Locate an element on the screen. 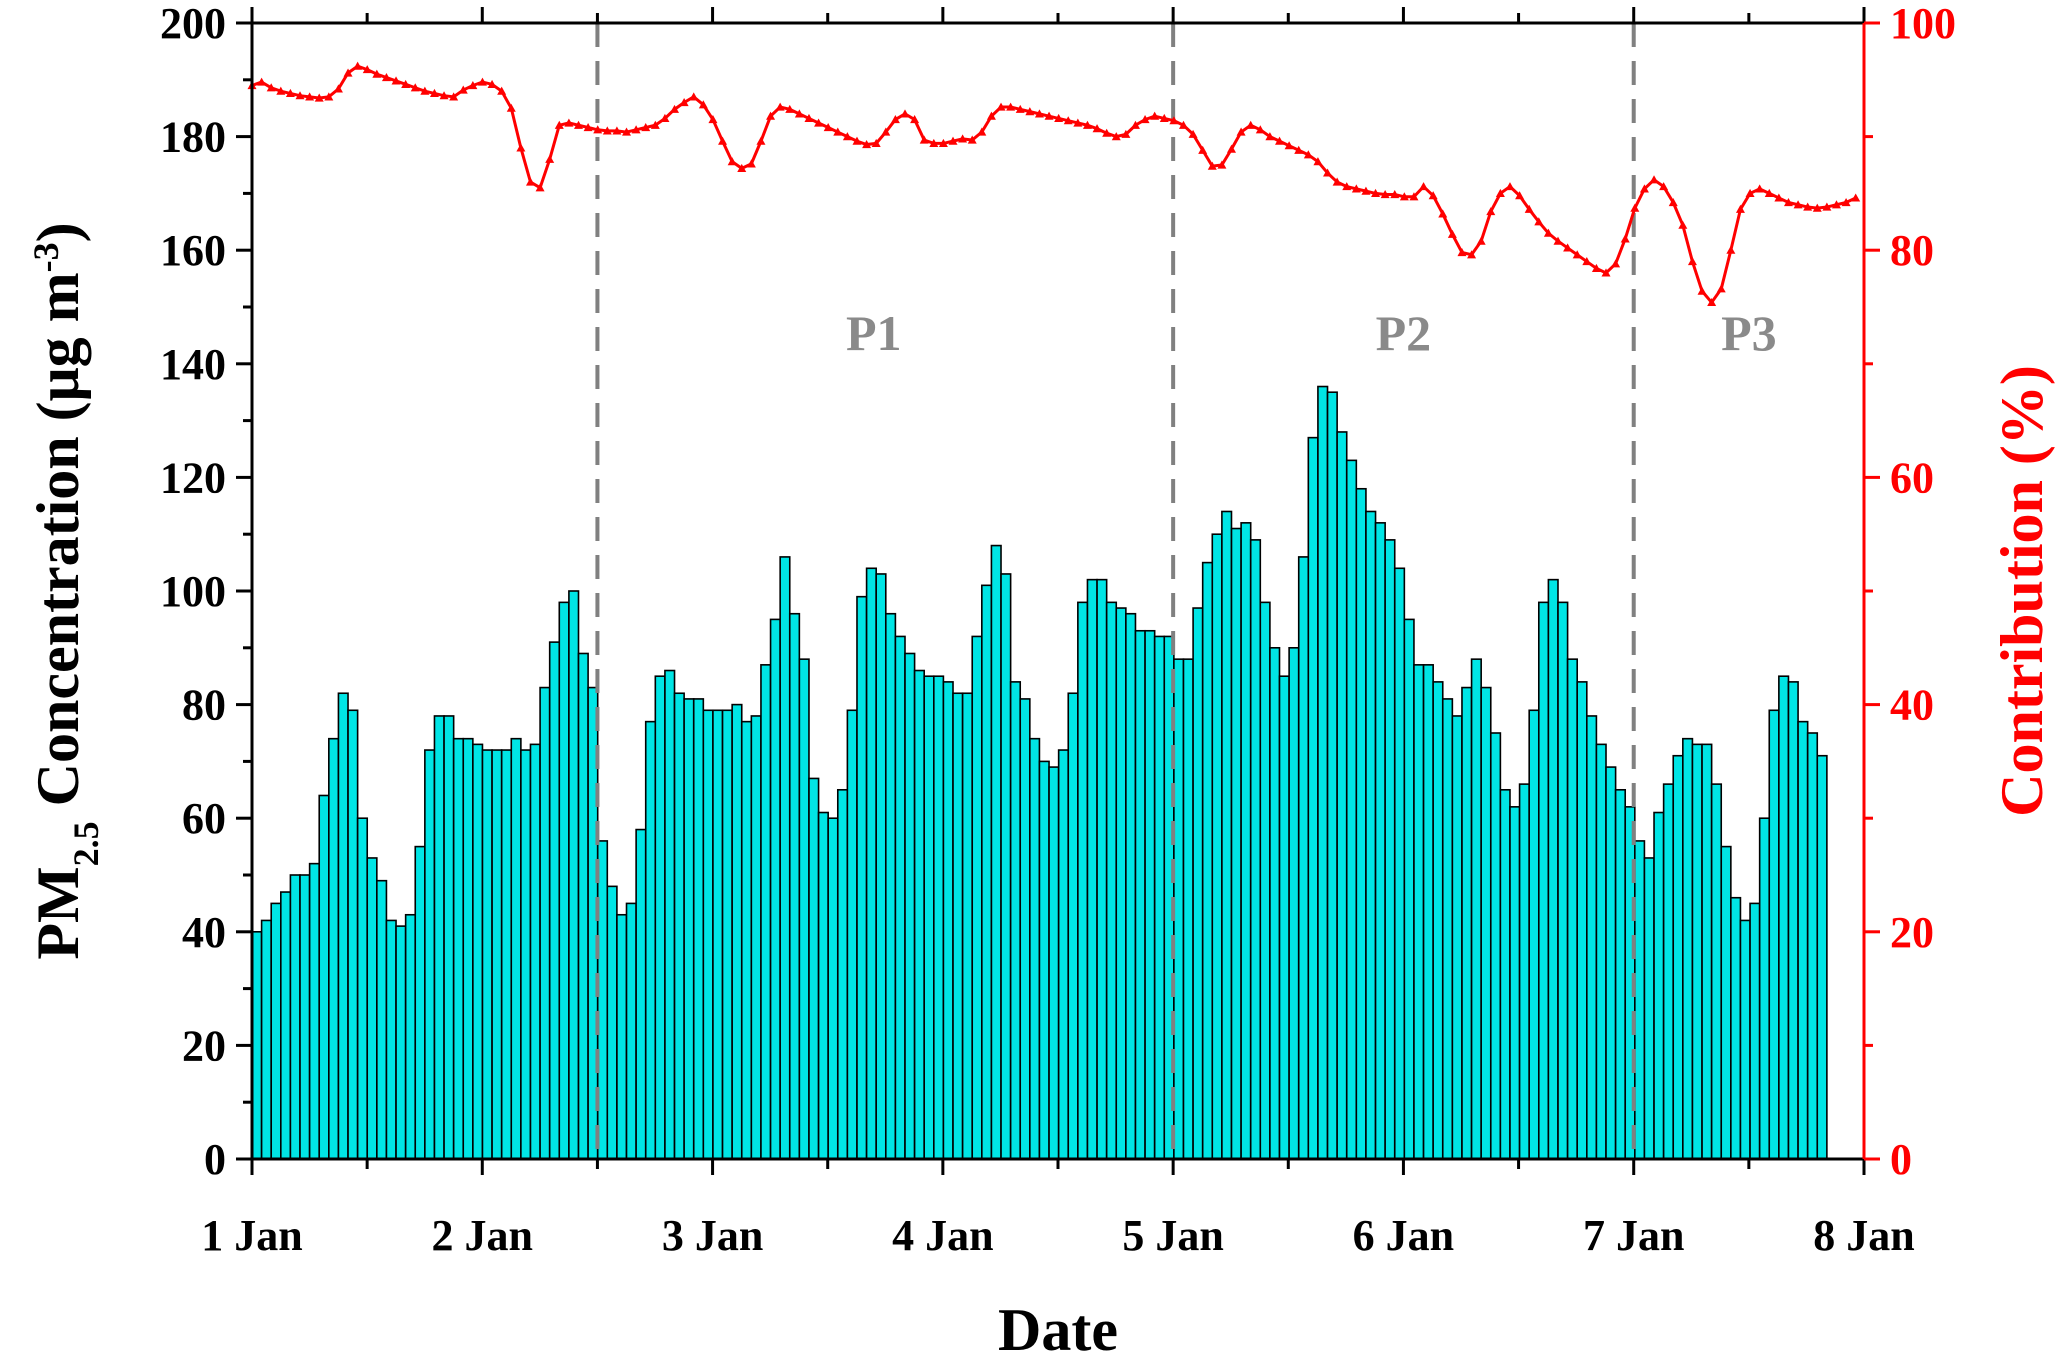  left-y-title-superscript: -3 is located at coordinates (46, 257).